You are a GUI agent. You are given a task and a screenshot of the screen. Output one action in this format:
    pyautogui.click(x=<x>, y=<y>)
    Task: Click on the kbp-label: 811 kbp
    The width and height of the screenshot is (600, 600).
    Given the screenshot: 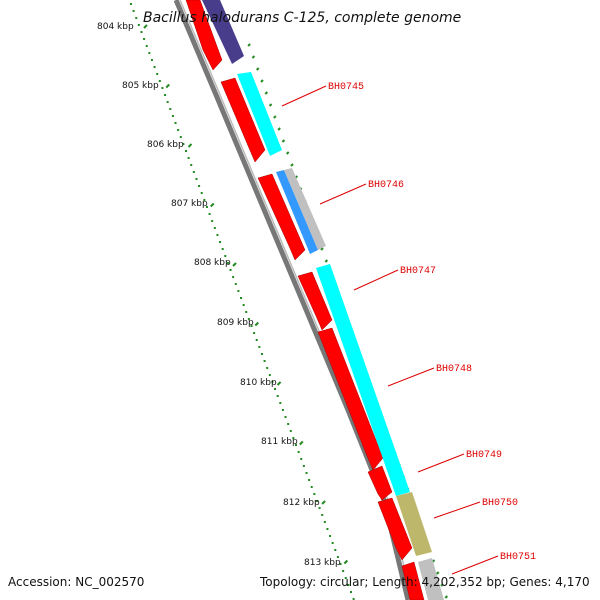 What is the action you would take?
    pyautogui.click(x=279, y=442)
    